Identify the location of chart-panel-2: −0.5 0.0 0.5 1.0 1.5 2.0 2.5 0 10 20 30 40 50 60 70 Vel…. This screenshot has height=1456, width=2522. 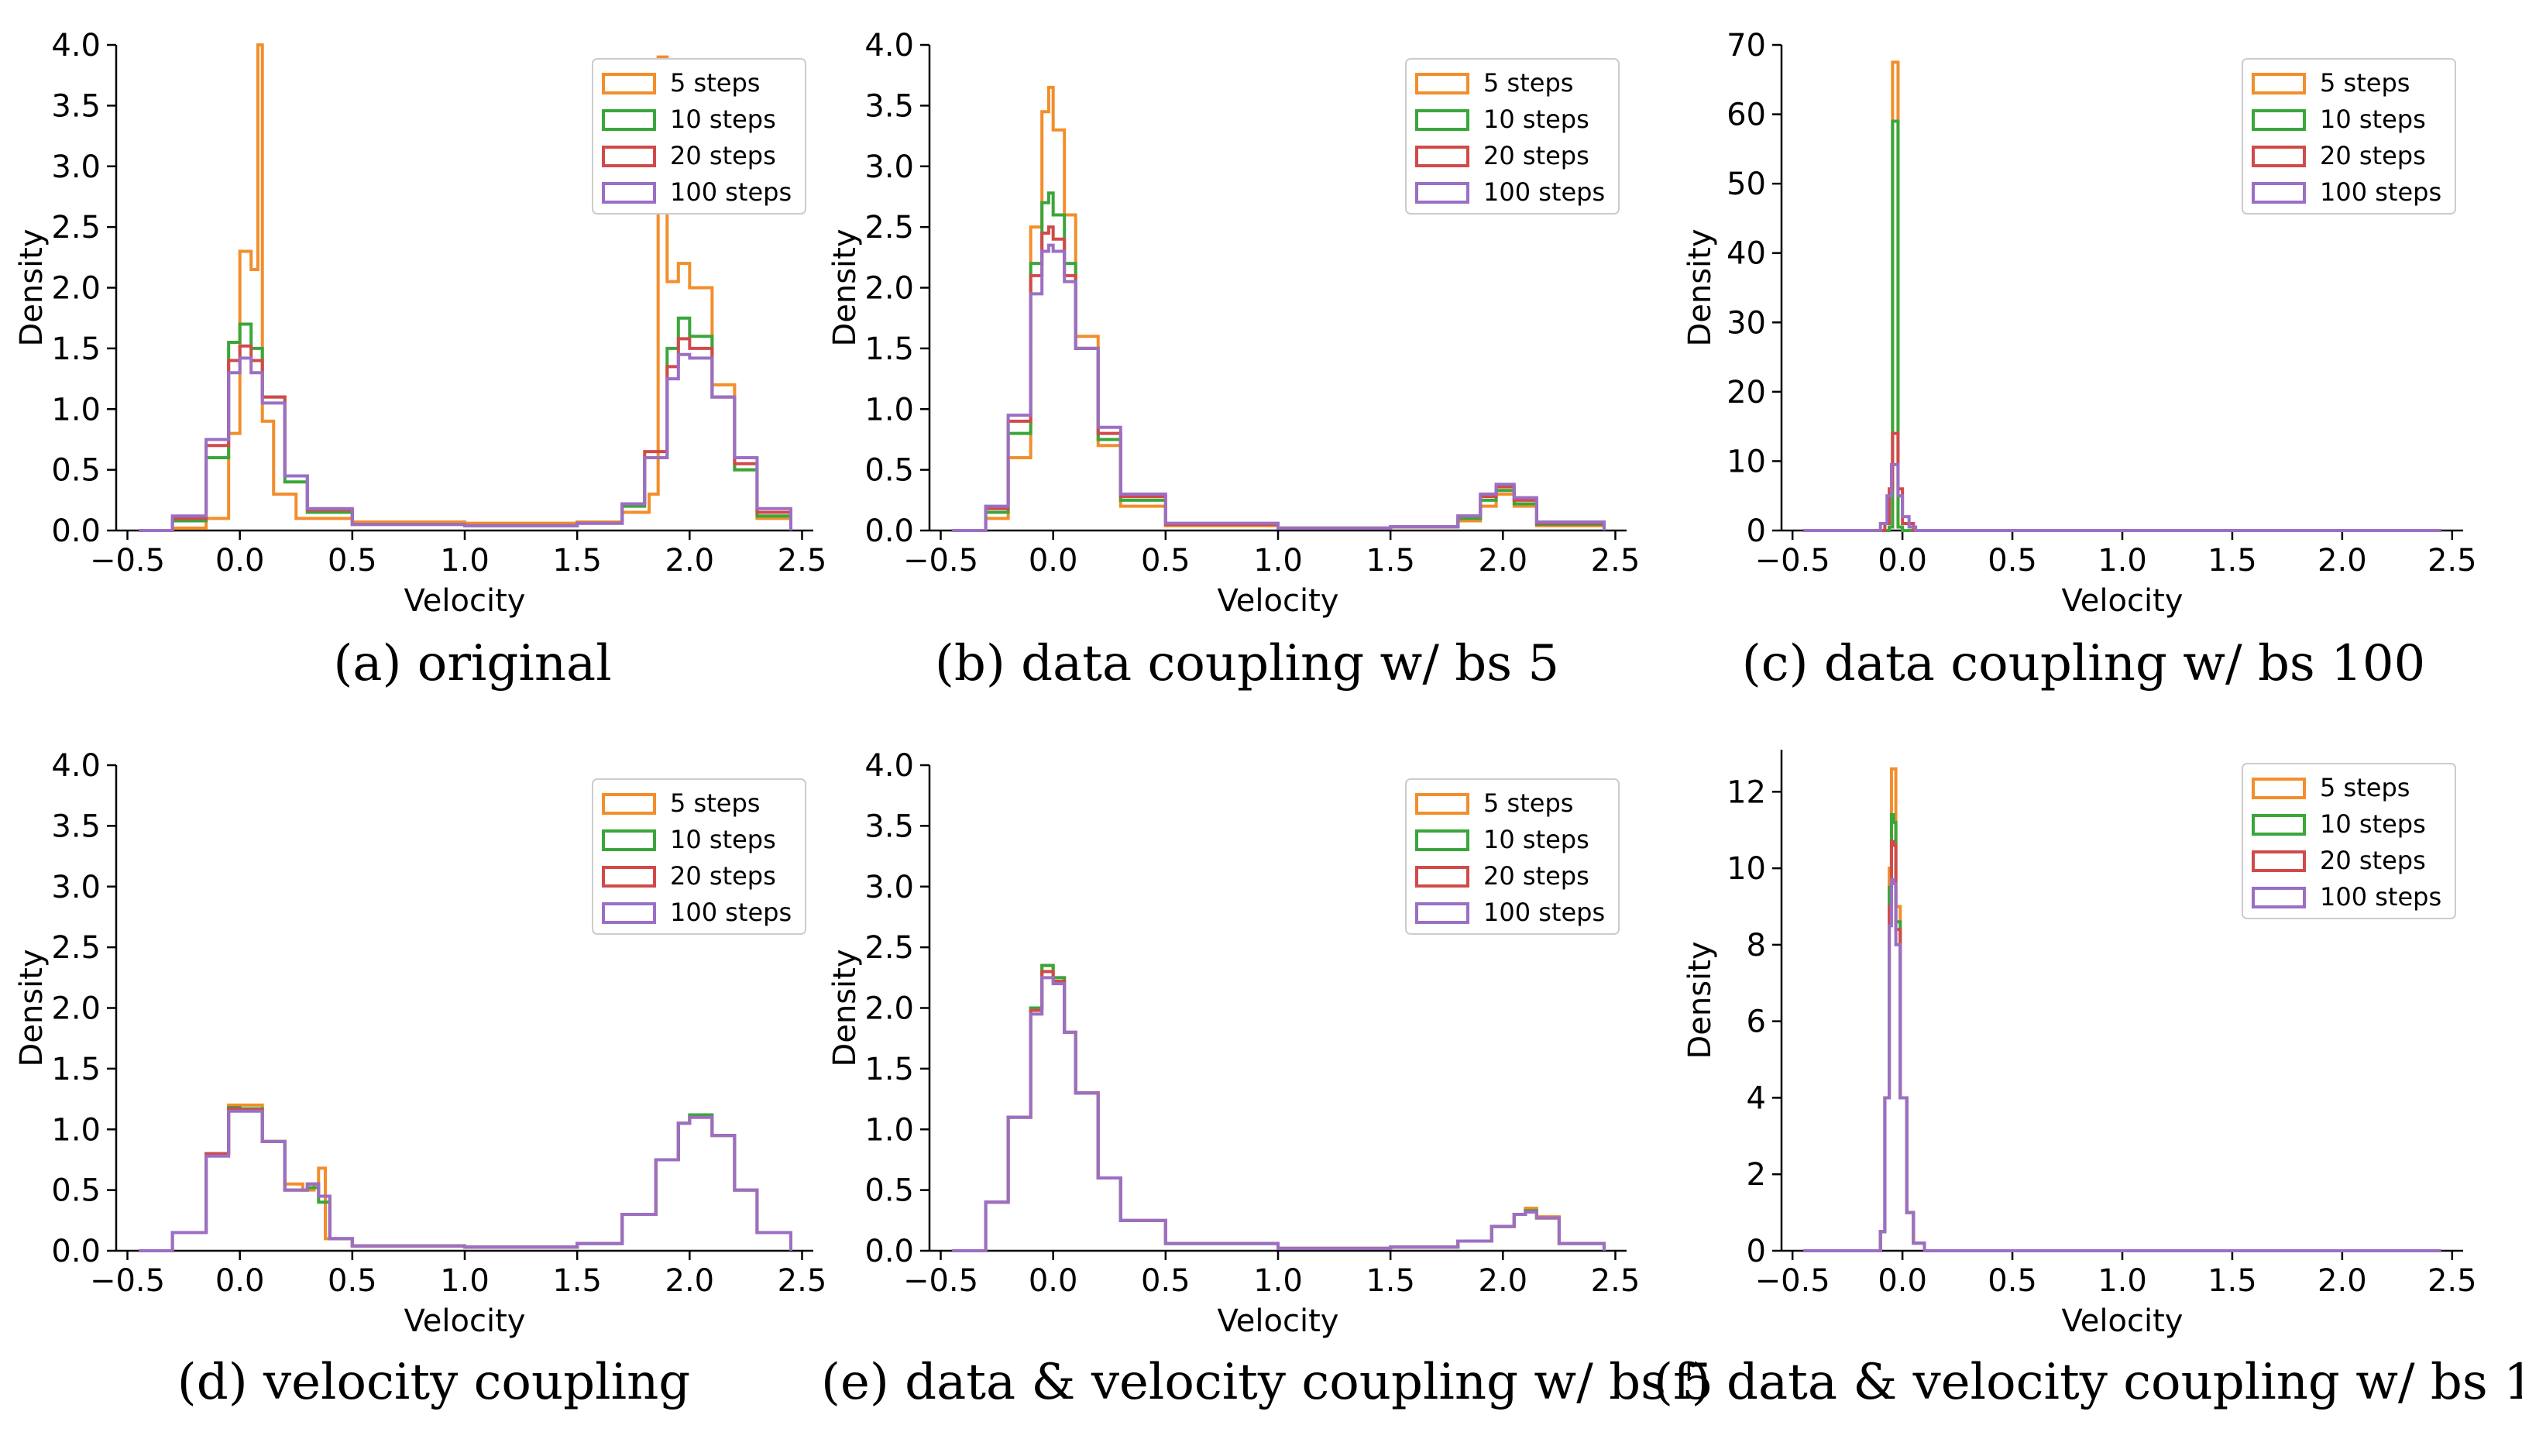
(2079, 323).